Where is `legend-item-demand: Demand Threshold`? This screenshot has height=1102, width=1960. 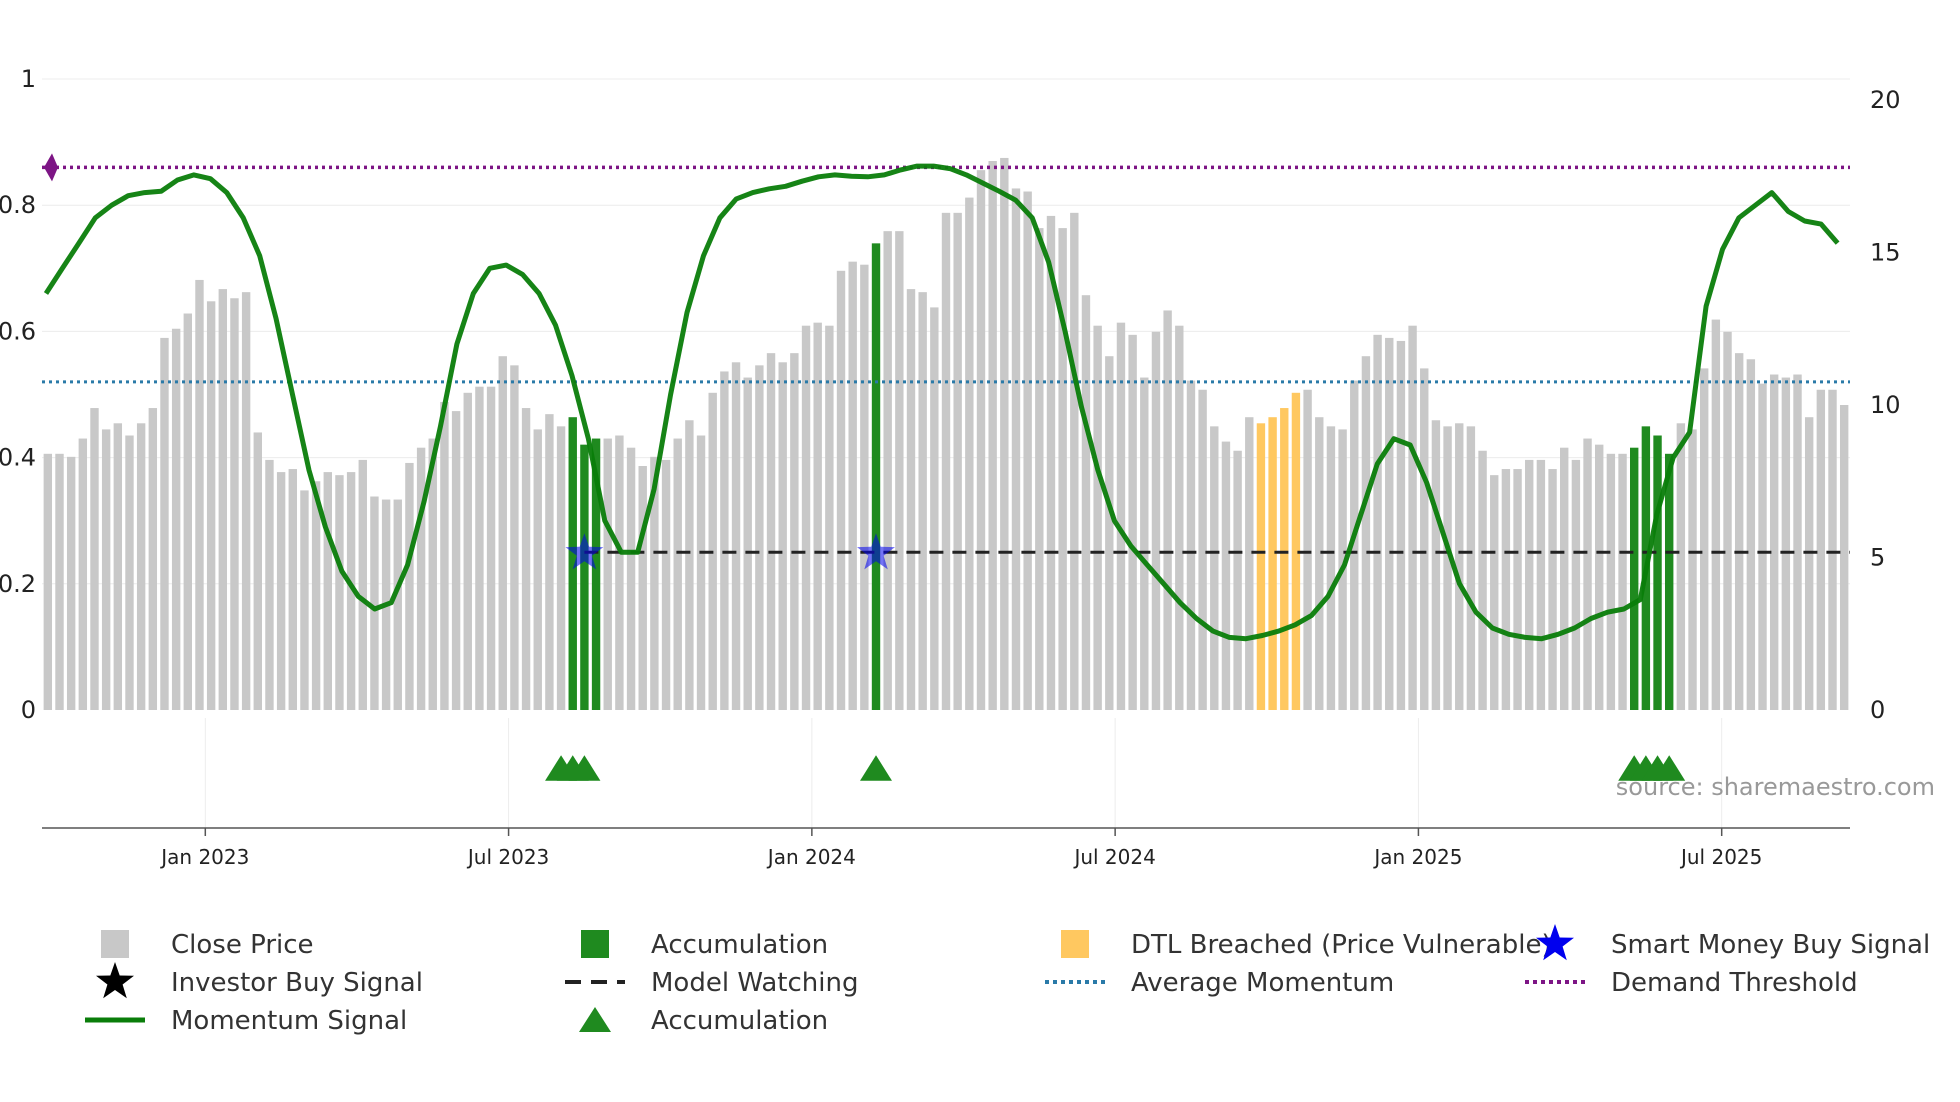
legend-item-demand: Demand Threshold is located at coordinates (1691, 983).